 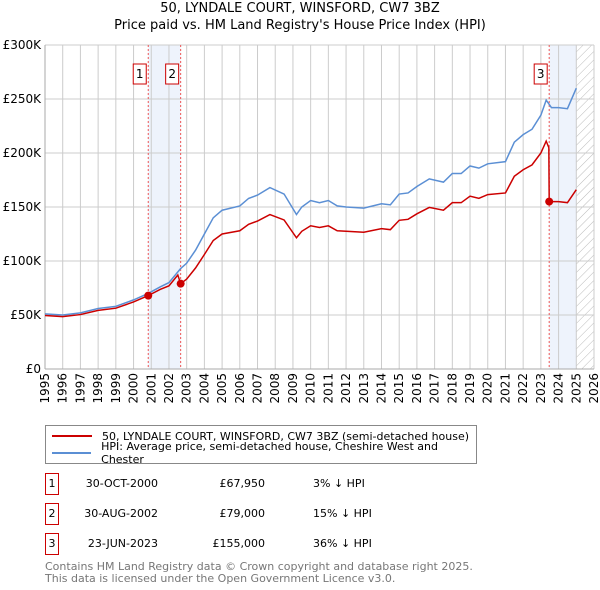 I want to click on y-tick-label: £150K, so click(x=23, y=207).